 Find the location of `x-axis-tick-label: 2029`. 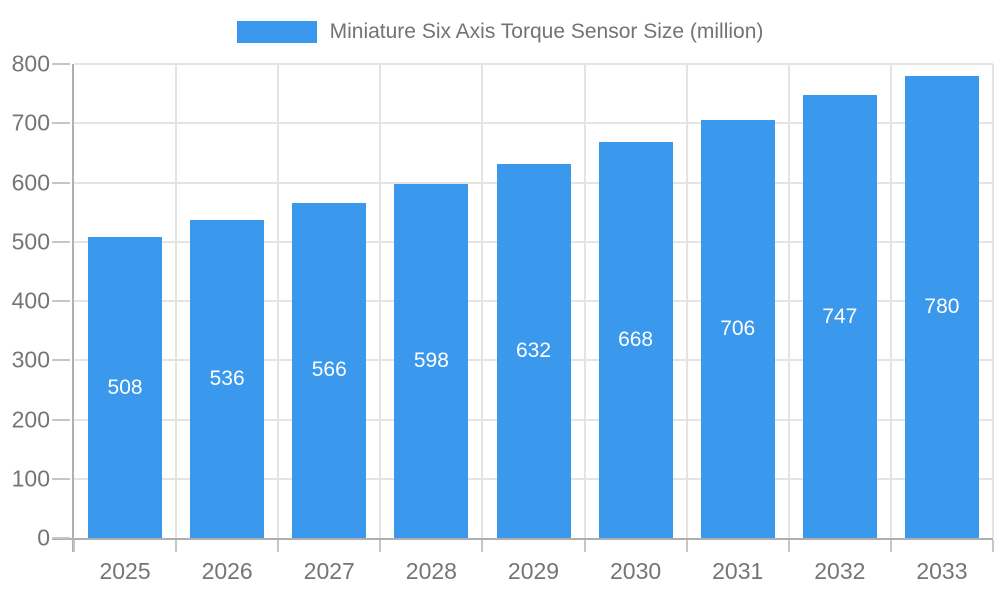

x-axis-tick-label: 2029 is located at coordinates (533, 571).